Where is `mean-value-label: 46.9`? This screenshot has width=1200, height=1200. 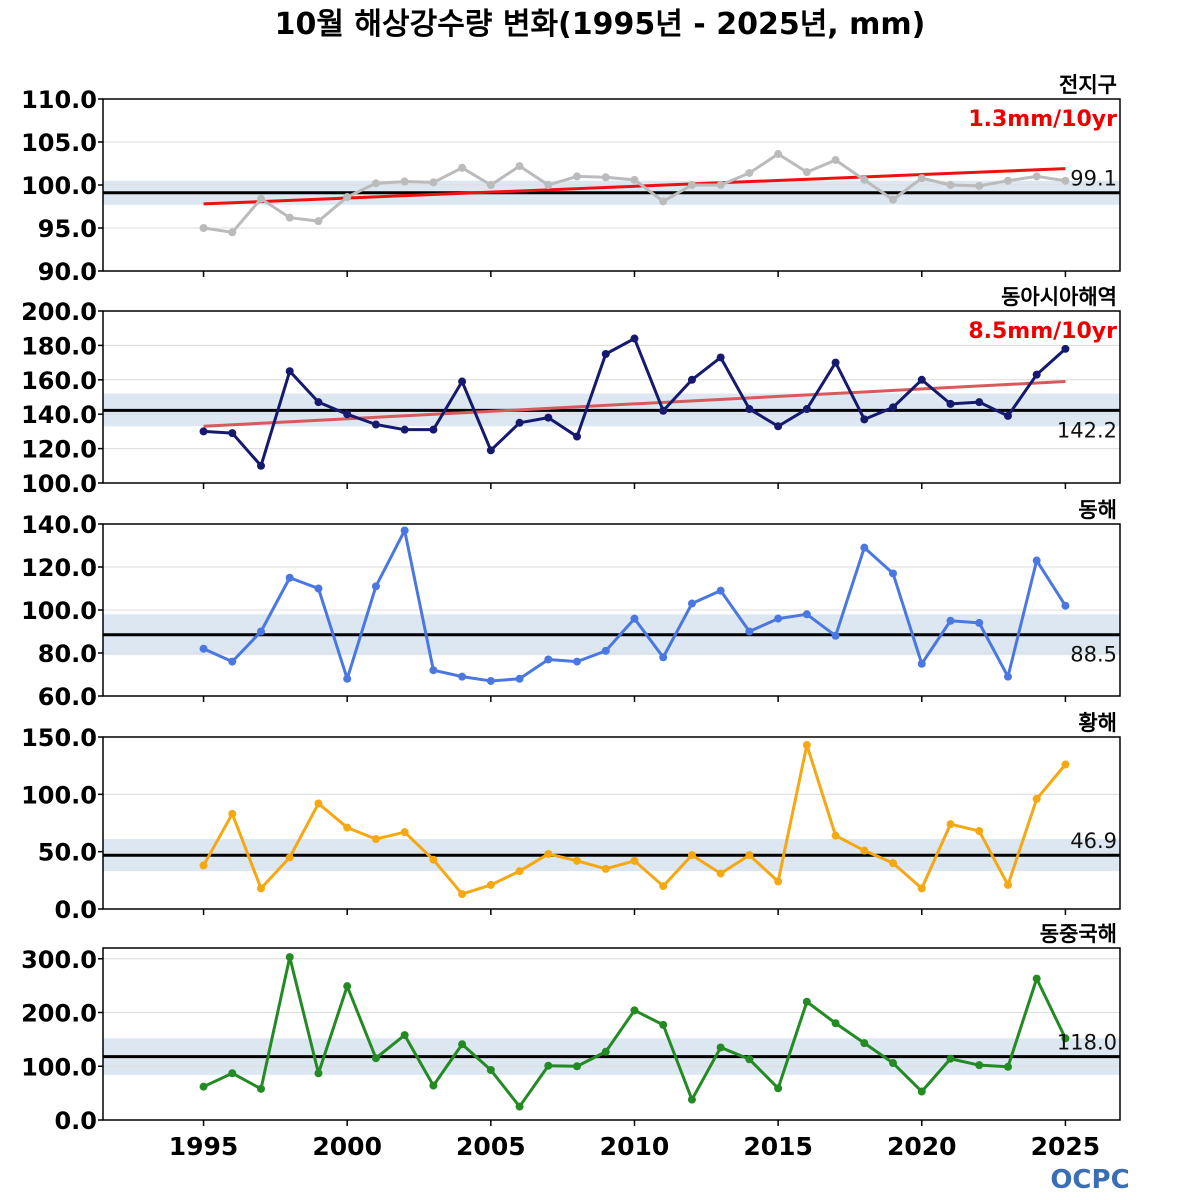
mean-value-label: 46.9 is located at coordinates (1093, 841).